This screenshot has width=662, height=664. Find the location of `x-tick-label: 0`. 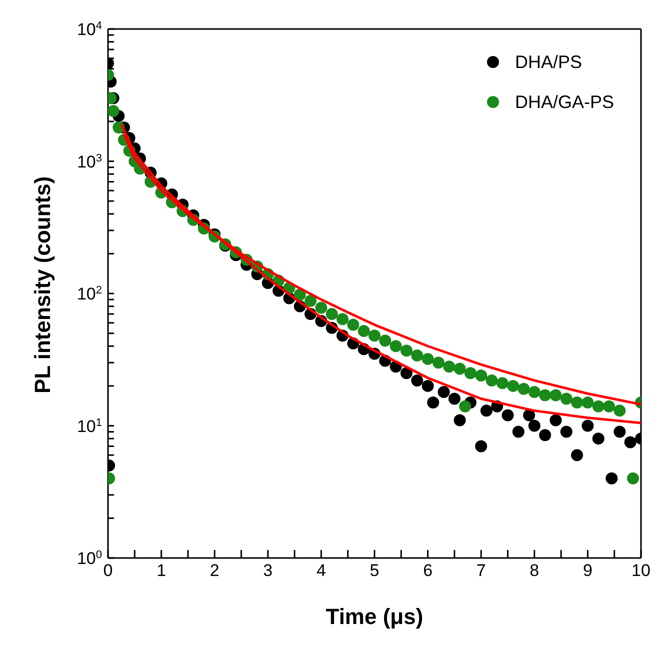

x-tick-label: 0 is located at coordinates (108, 570).